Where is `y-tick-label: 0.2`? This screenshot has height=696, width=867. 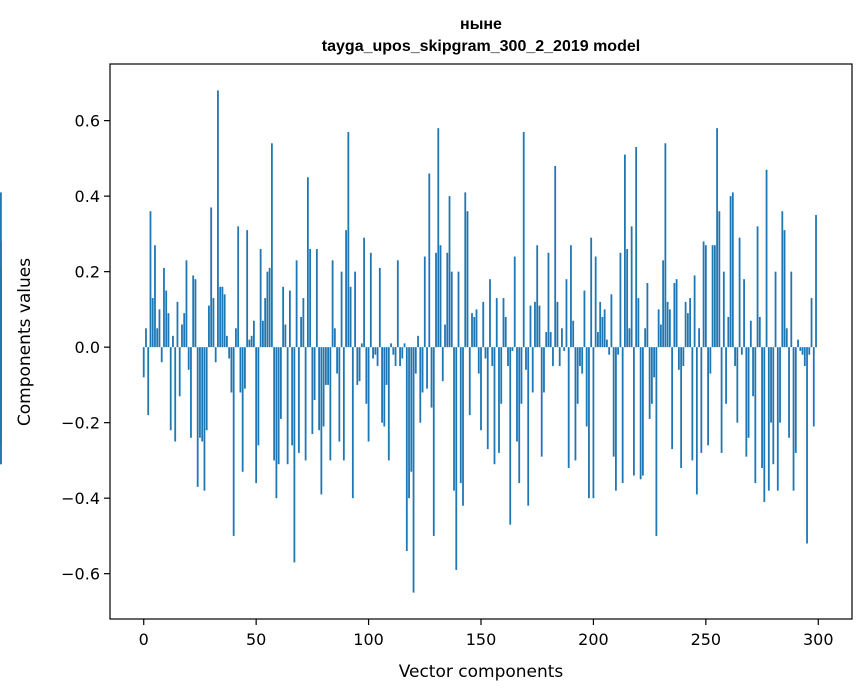 y-tick-label: 0.2 is located at coordinates (87, 272).